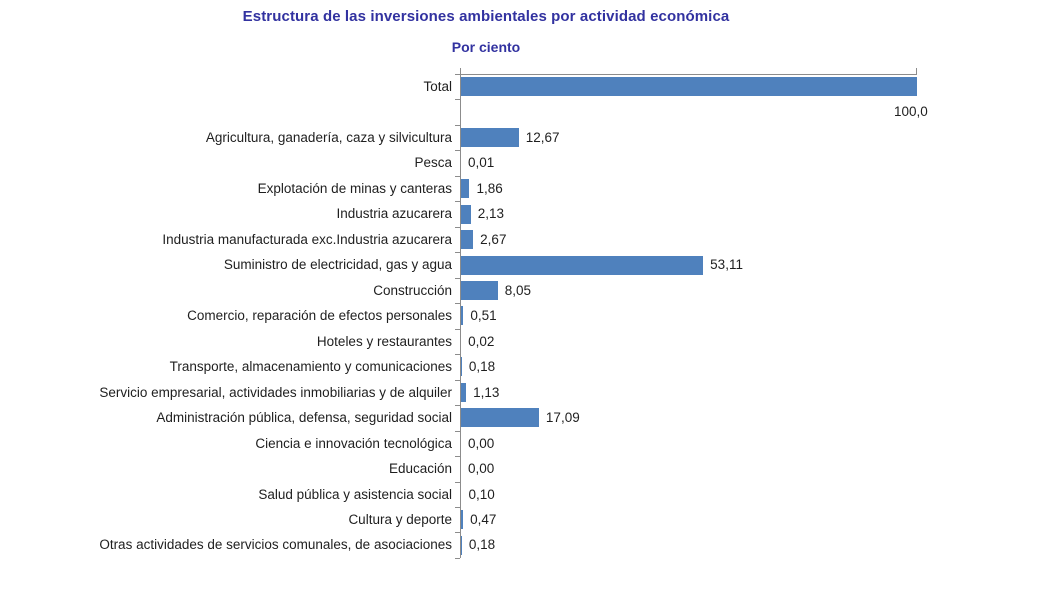  Describe the element at coordinates (483, 316) in the screenshot. I see `value-label: 0,51` at that location.